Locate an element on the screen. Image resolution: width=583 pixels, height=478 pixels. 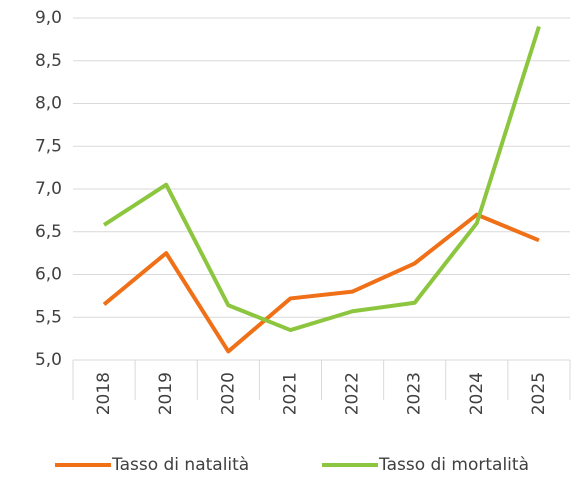
y-tick-label: 6,0 is located at coordinates (48, 275).